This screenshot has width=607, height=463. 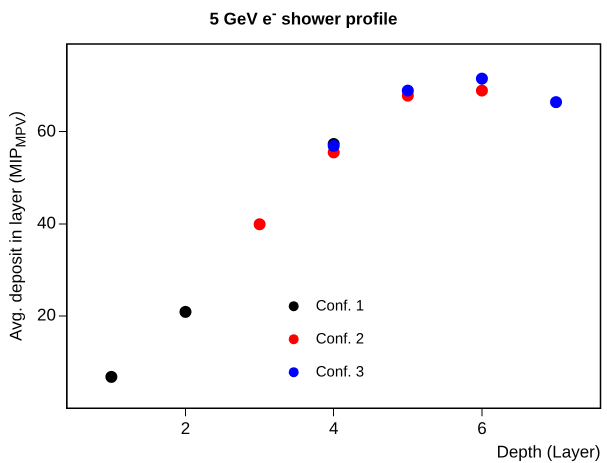 What do you see at coordinates (46, 130) in the screenshot?
I see `y-tick-label: 60` at bounding box center [46, 130].